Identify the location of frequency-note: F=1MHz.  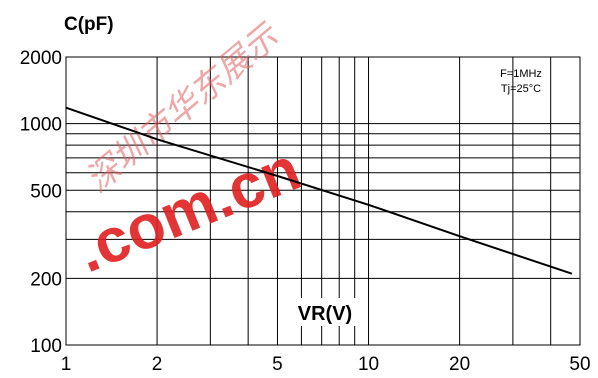
(521, 74).